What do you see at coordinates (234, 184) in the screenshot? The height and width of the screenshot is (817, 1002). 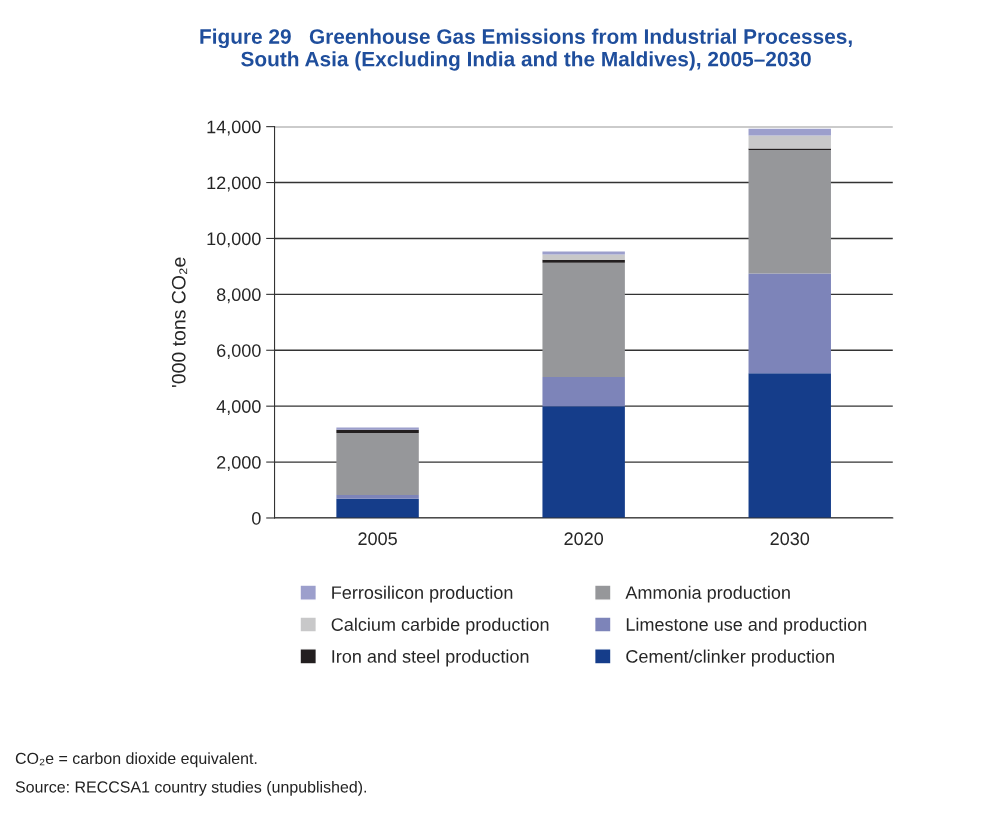 I see `y-tick-label: 12,000` at bounding box center [234, 184].